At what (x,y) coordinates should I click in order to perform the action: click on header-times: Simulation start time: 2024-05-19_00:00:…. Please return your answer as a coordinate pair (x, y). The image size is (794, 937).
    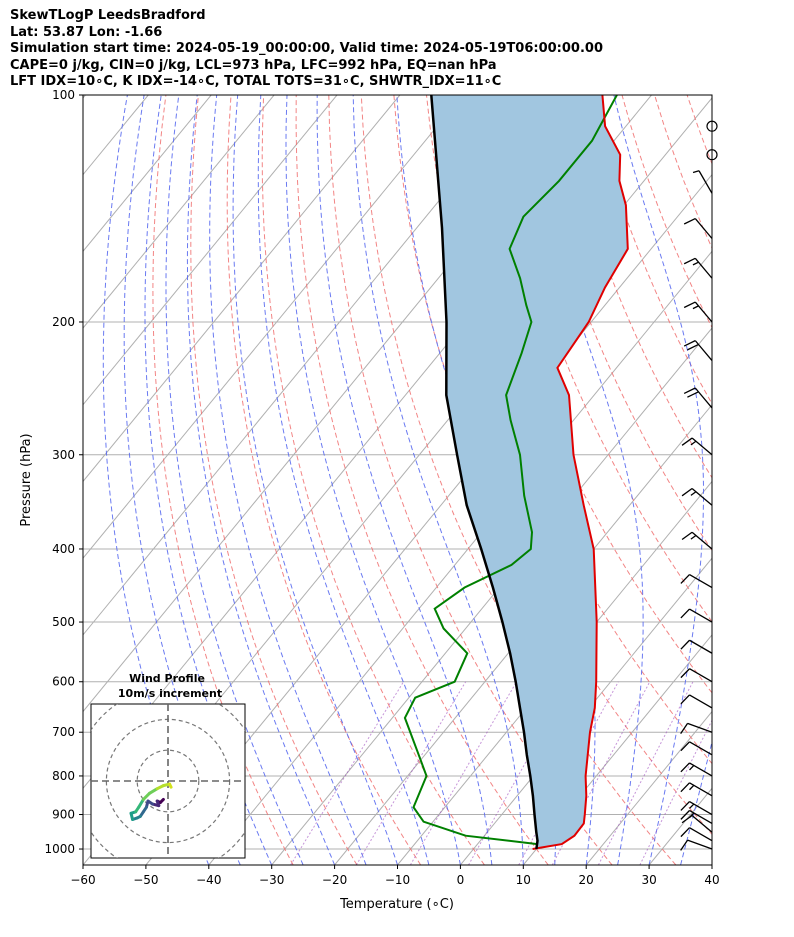
    Looking at the image, I should click on (306, 48).